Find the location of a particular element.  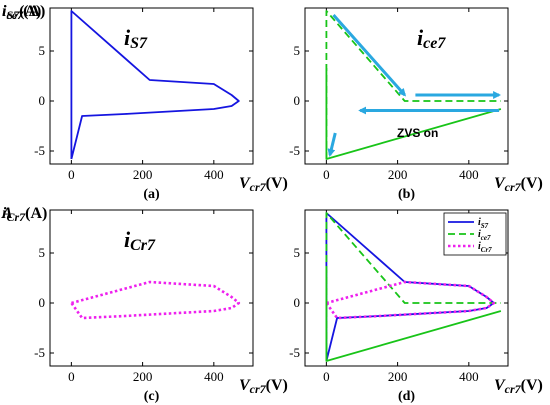

panel-caption: (b) is located at coordinates (406, 194).